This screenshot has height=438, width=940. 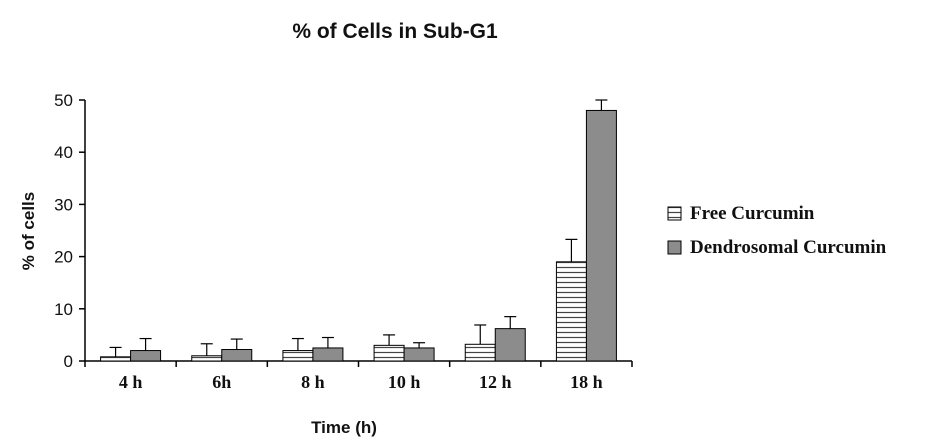 What do you see at coordinates (358, 376) in the screenshot?
I see `x-axis: 4 h 6h 8 h 10 h 12 h 18 h` at bounding box center [358, 376].